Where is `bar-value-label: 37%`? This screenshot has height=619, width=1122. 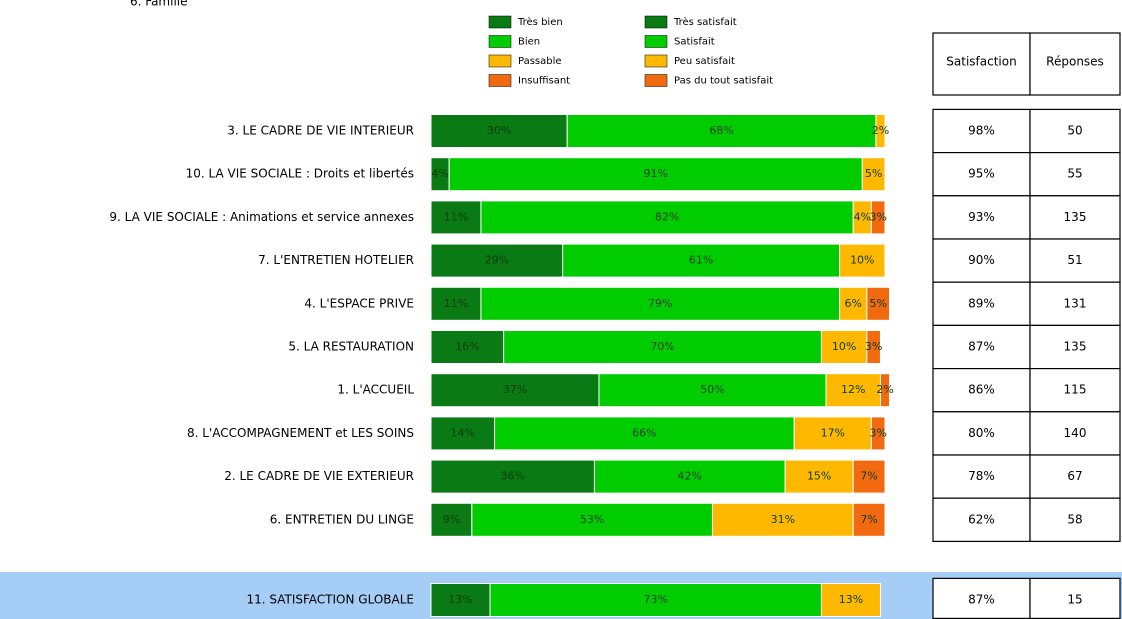
bar-value-label: 37% is located at coordinates (515, 389).